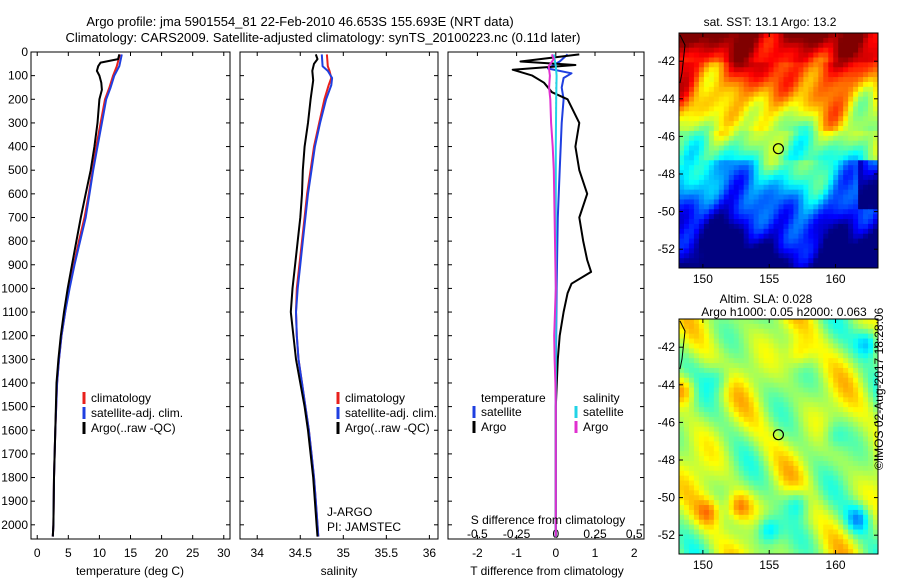 This screenshot has width=900, height=580. Describe the element at coordinates (344, 553) in the screenshot. I see `x-tick-label: 35` at that location.